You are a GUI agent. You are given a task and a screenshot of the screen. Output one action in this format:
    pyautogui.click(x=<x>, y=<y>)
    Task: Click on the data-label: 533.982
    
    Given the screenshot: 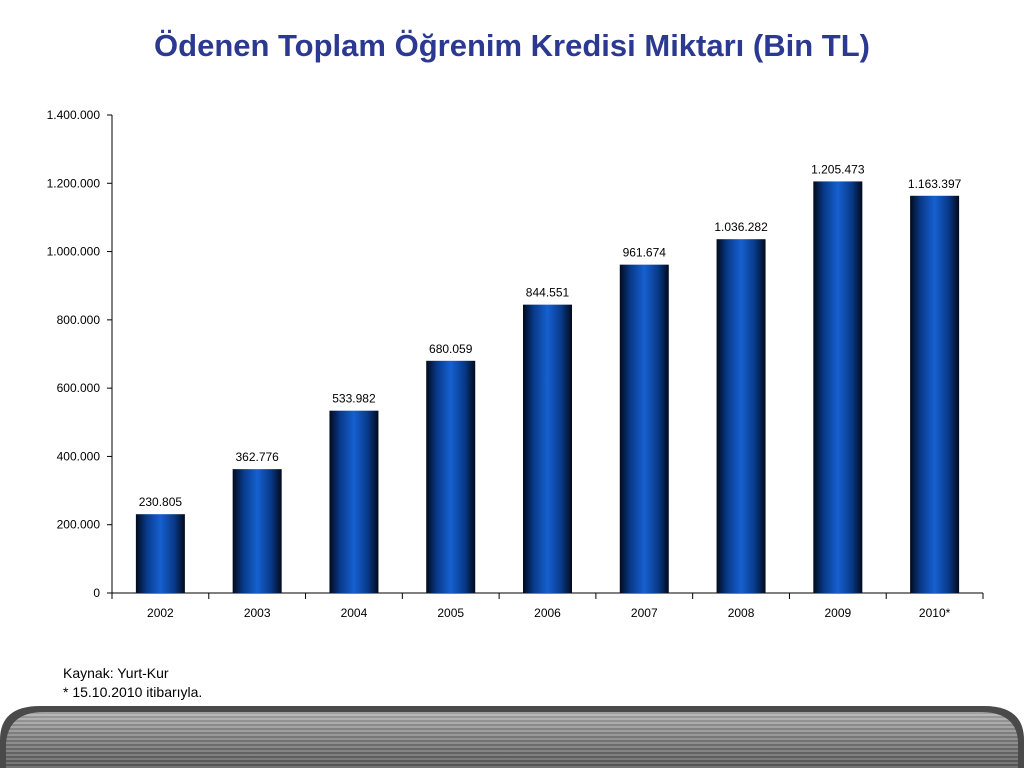 What is the action you would take?
    pyautogui.click(x=354, y=399)
    